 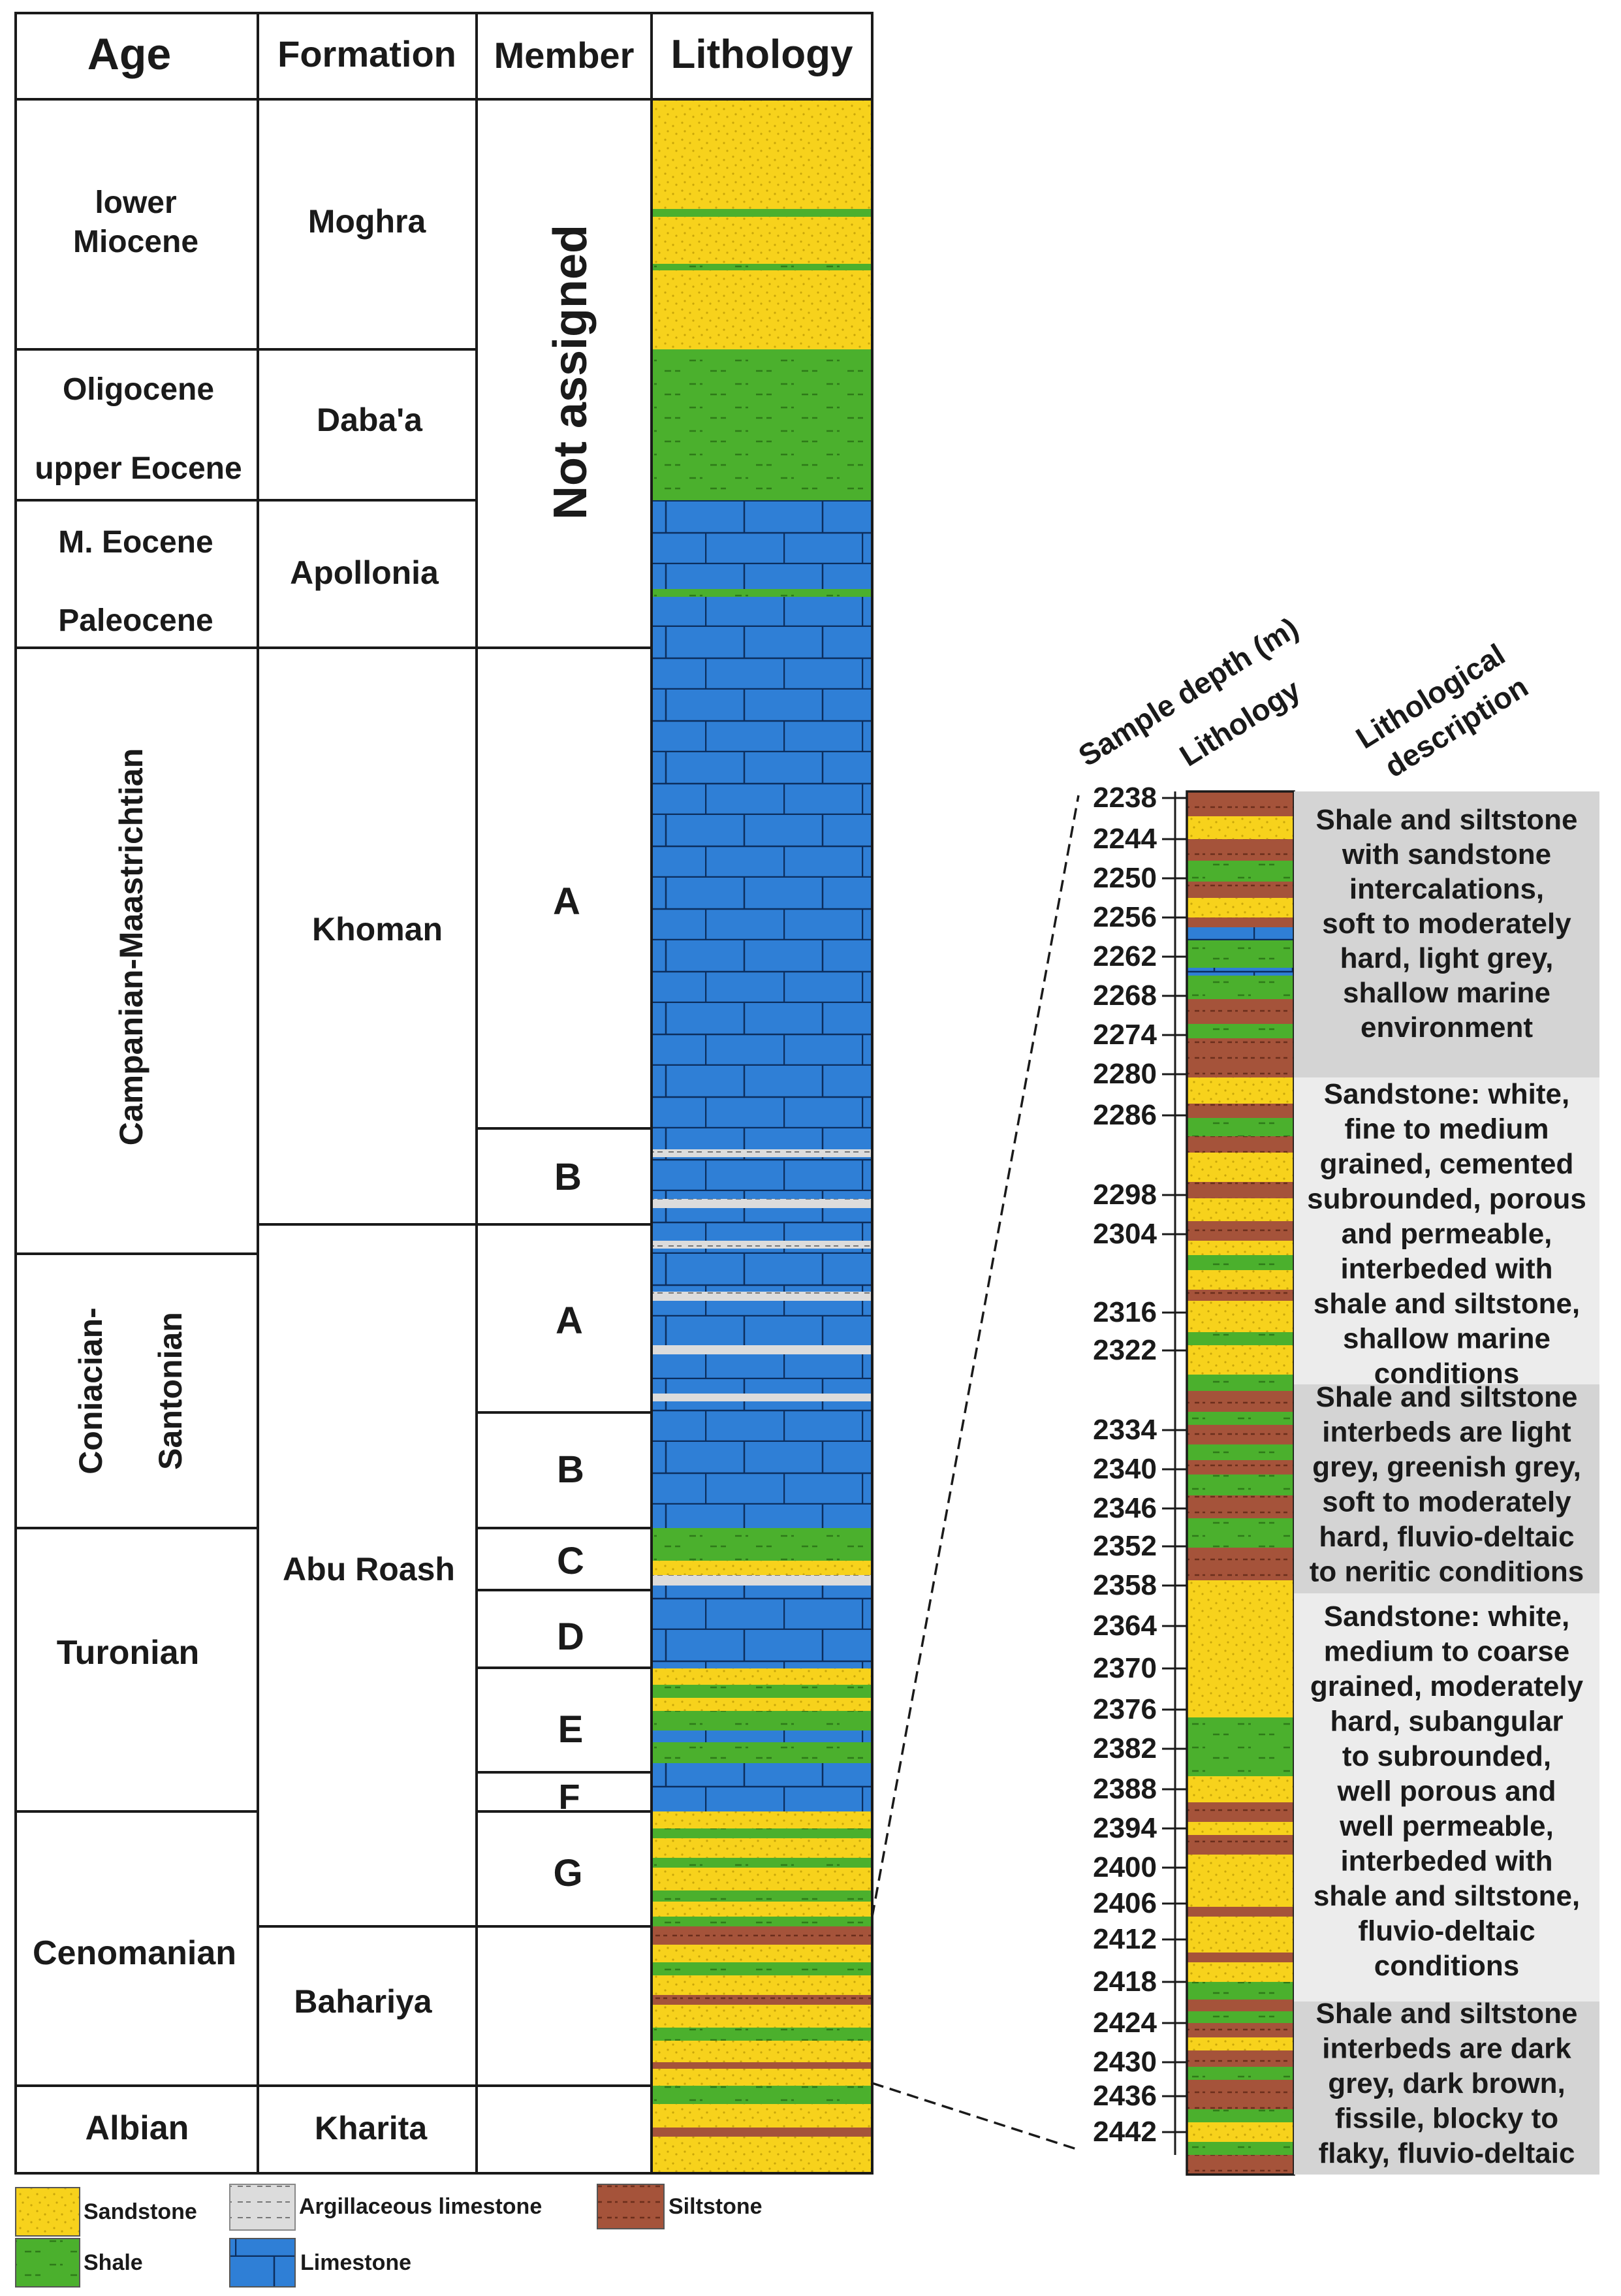 I want to click on depth-label: 2358, so click(x=1125, y=1585).